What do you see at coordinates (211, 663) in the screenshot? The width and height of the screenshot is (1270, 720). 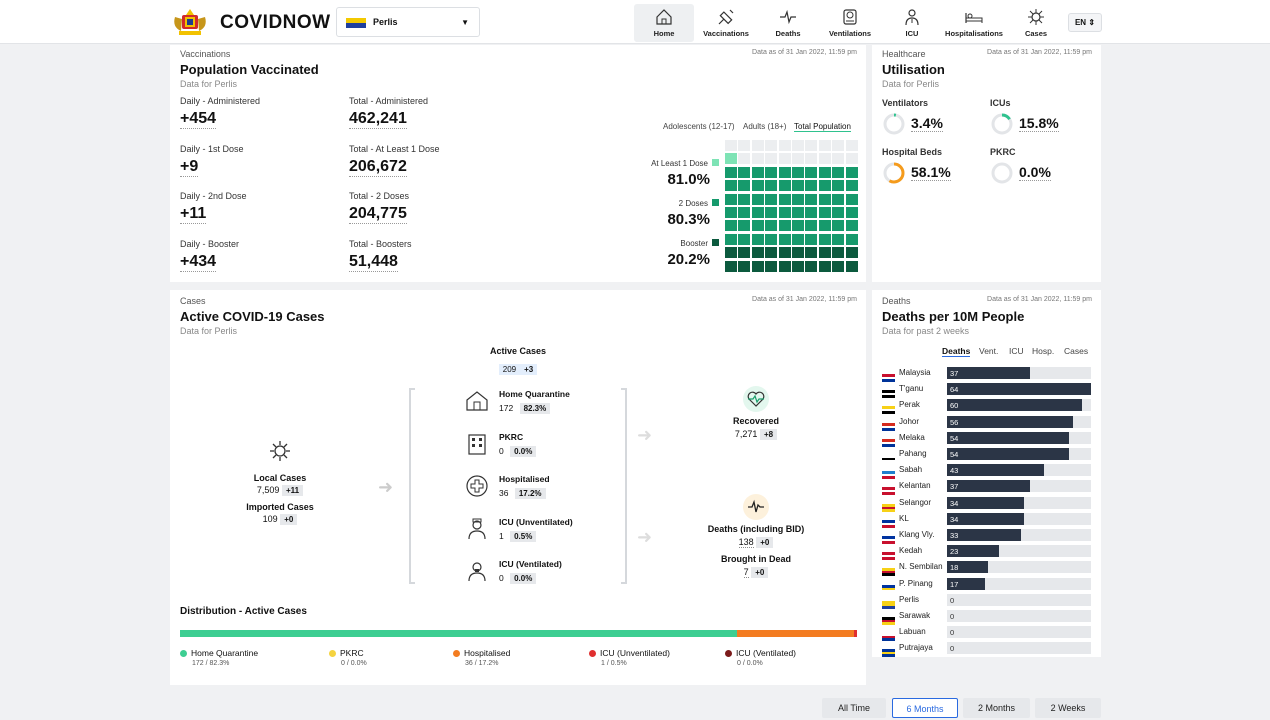 I see `legend-sub: 172 / 82.3%` at bounding box center [211, 663].